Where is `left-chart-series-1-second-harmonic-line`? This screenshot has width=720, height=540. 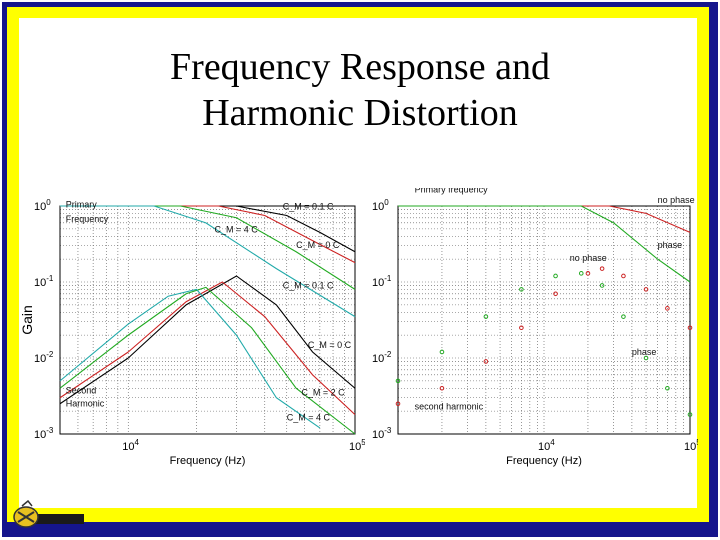
left-chart-series-1-second-harmonic-line is located at coordinates (207, 348).